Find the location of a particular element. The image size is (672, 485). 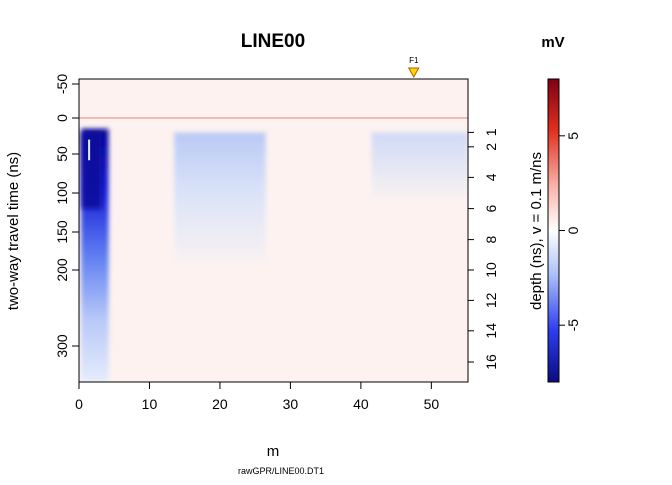

colorbar-tick-label: 5 is located at coordinates (573, 136).